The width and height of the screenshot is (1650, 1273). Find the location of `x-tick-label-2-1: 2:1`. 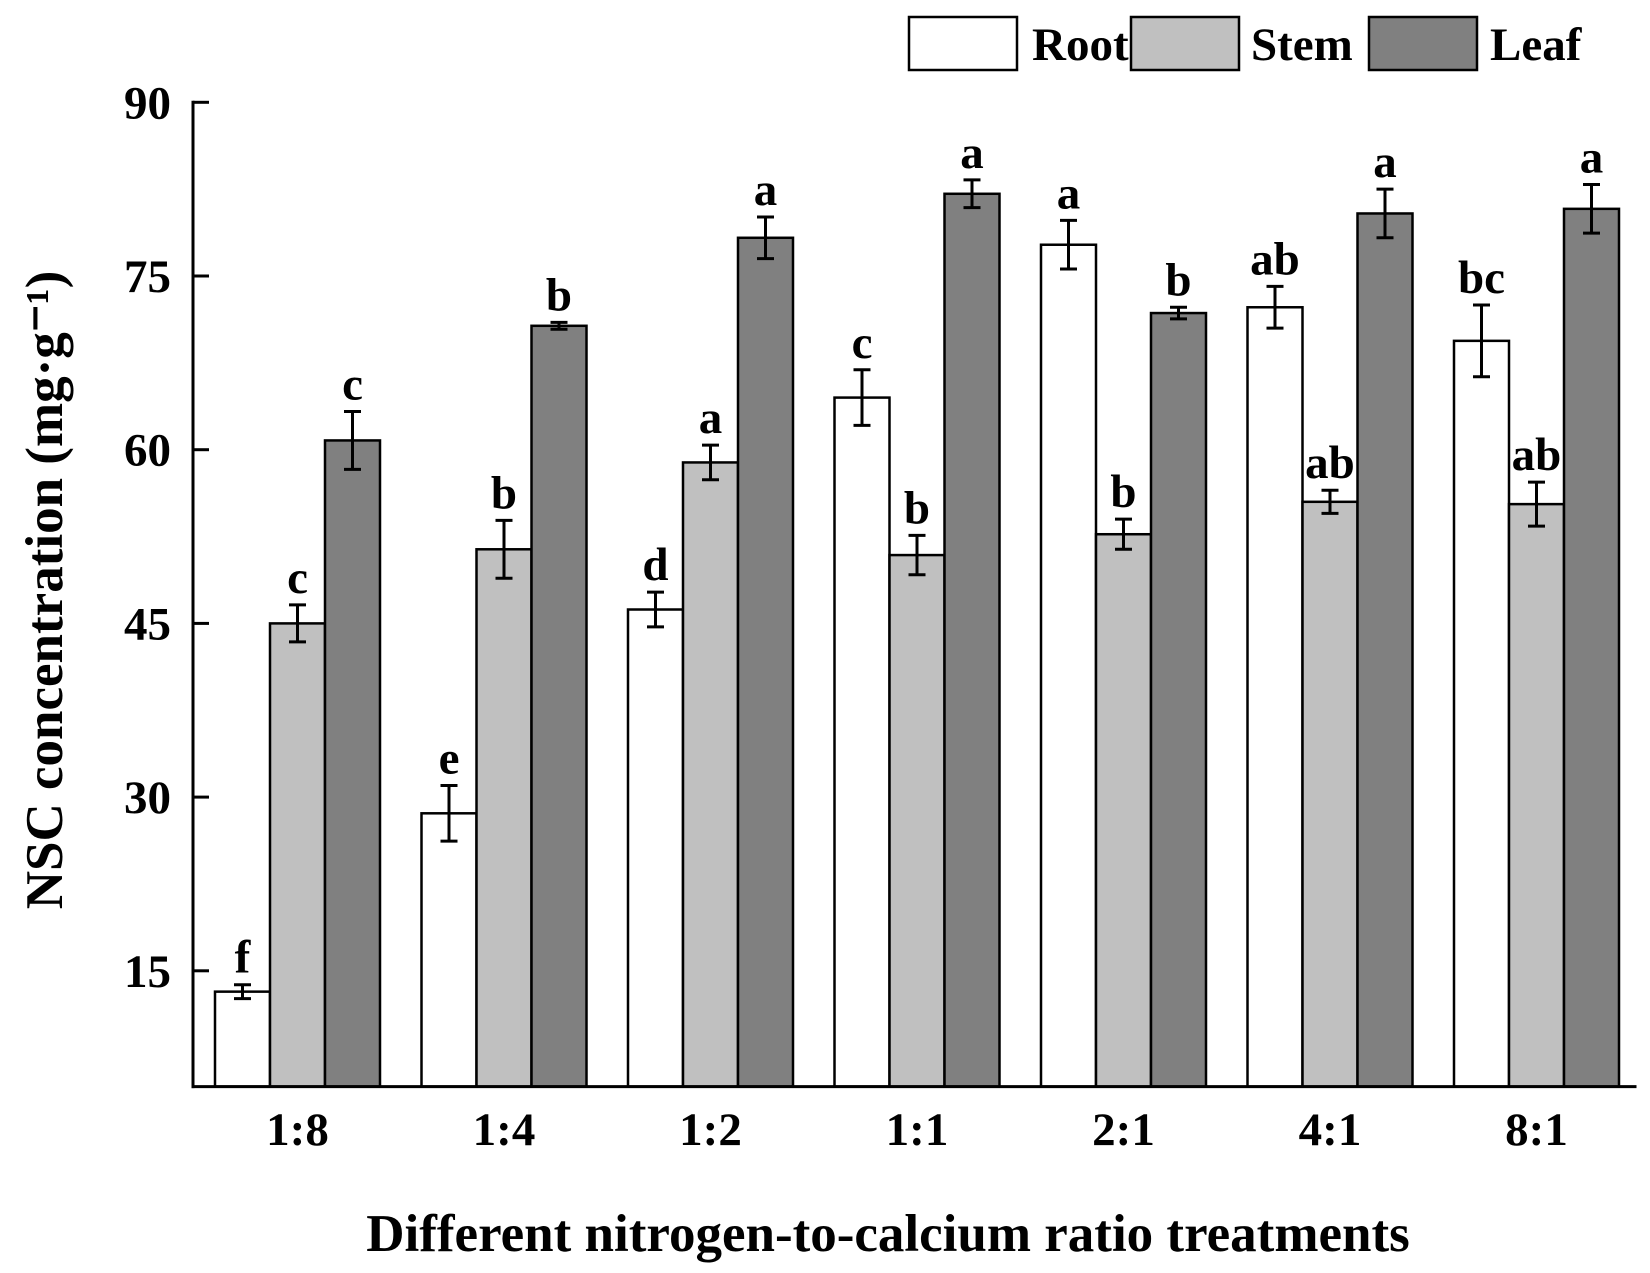

x-tick-label-2-1: 2:1 is located at coordinates (1123, 1130).